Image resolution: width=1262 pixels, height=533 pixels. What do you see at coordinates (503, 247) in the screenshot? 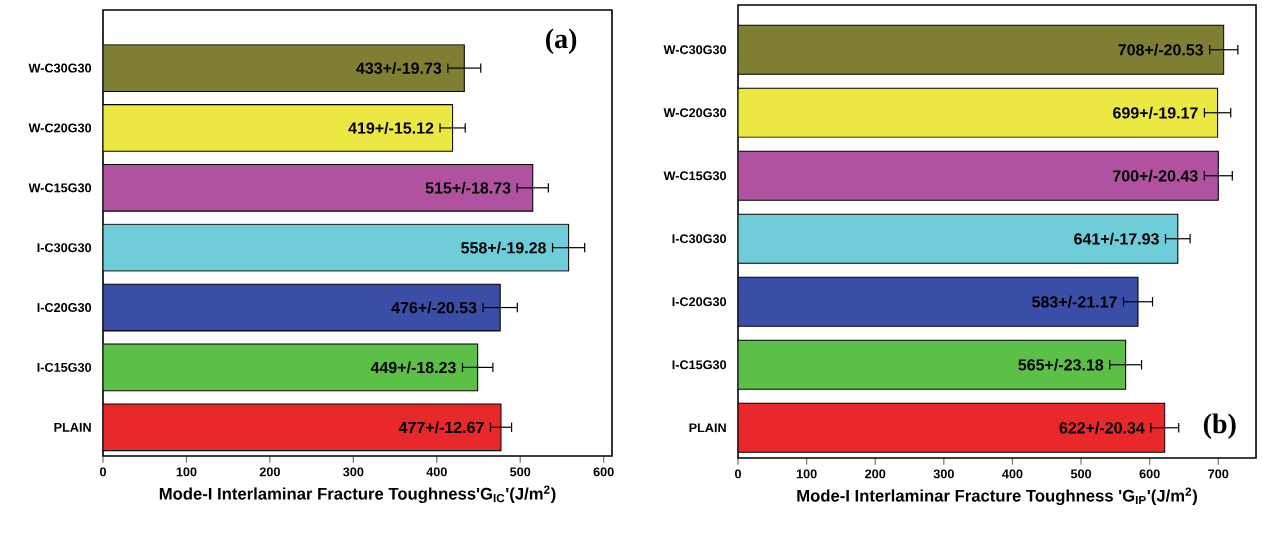
I see `data-label: 558+/-19.28` at bounding box center [503, 247].